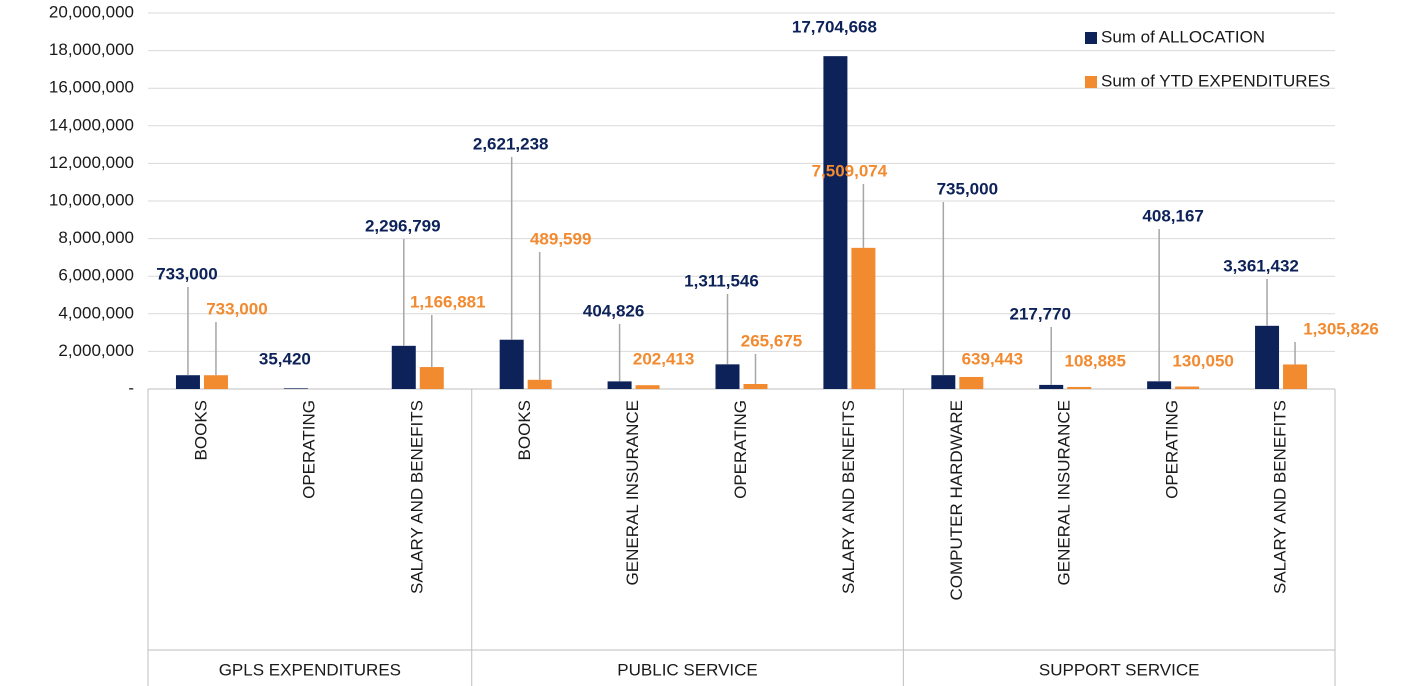 Image resolution: width=1416 pixels, height=686 pixels. What do you see at coordinates (771, 340) in the screenshot?
I see `data-label: 265,675` at bounding box center [771, 340].